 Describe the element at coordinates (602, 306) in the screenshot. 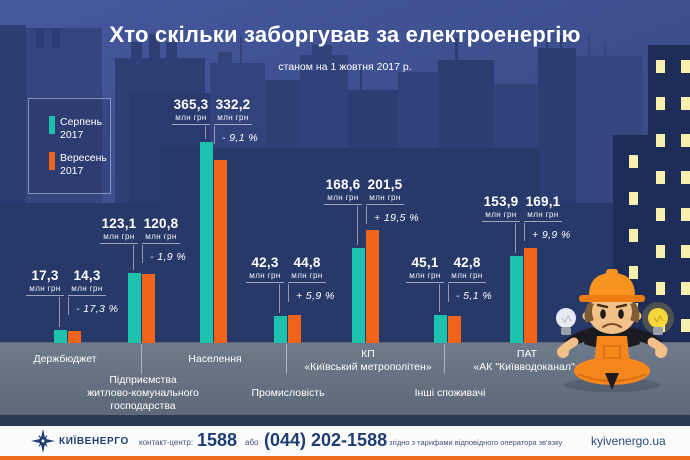

I see `eyebrow` at that location.